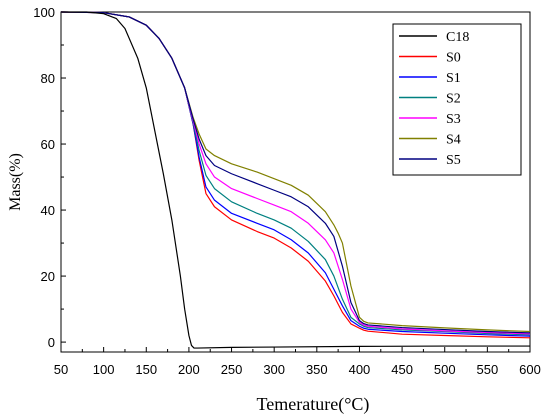 This screenshot has width=550, height=419. What do you see at coordinates (295, 349) in the screenshot?
I see `x-axis-ticks` at bounding box center [295, 349].